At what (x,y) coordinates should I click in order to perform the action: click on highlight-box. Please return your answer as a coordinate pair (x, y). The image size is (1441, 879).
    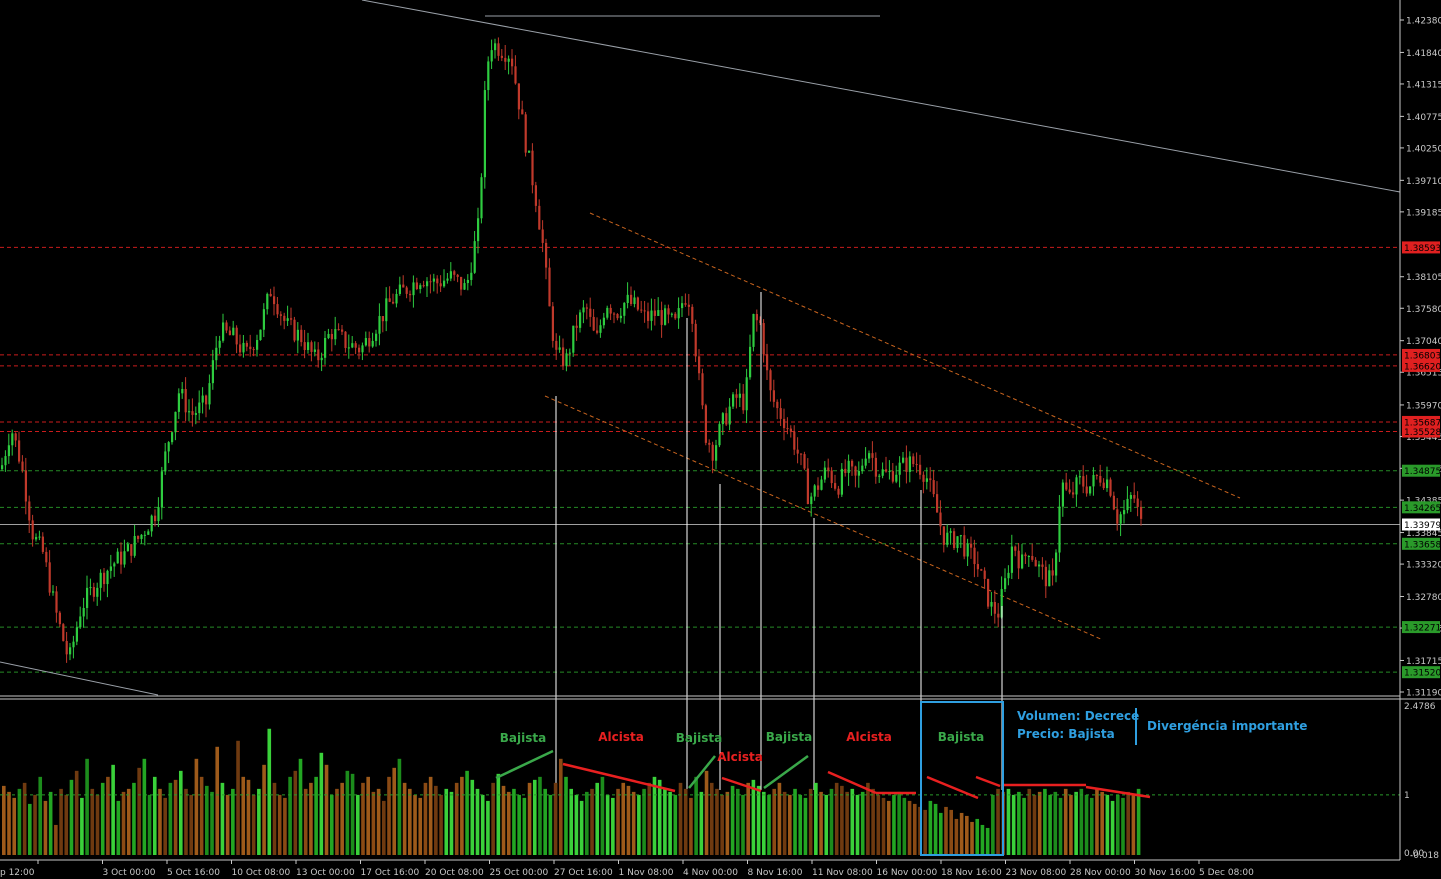
    Looking at the image, I should click on (962, 778).